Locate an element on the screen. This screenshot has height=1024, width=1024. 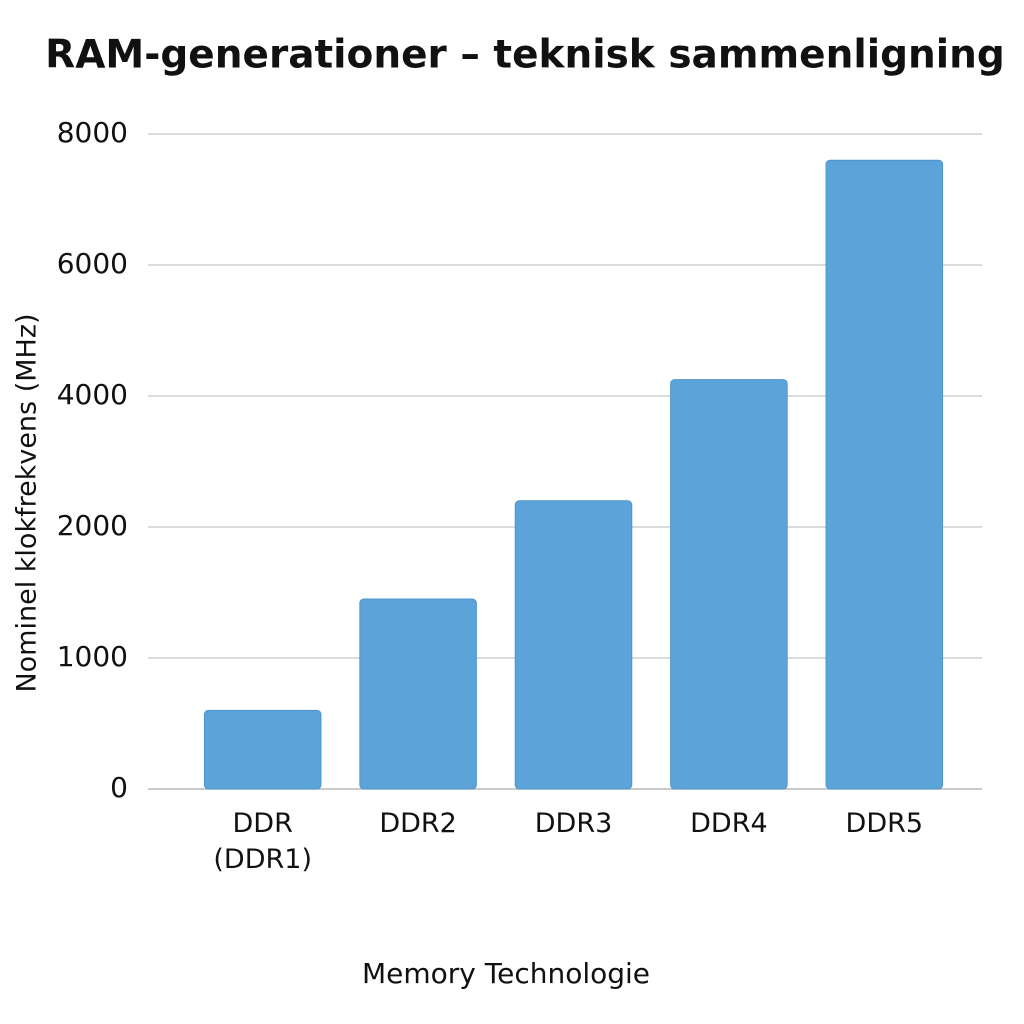
y-tick-label: 8000 is located at coordinates (92, 132).